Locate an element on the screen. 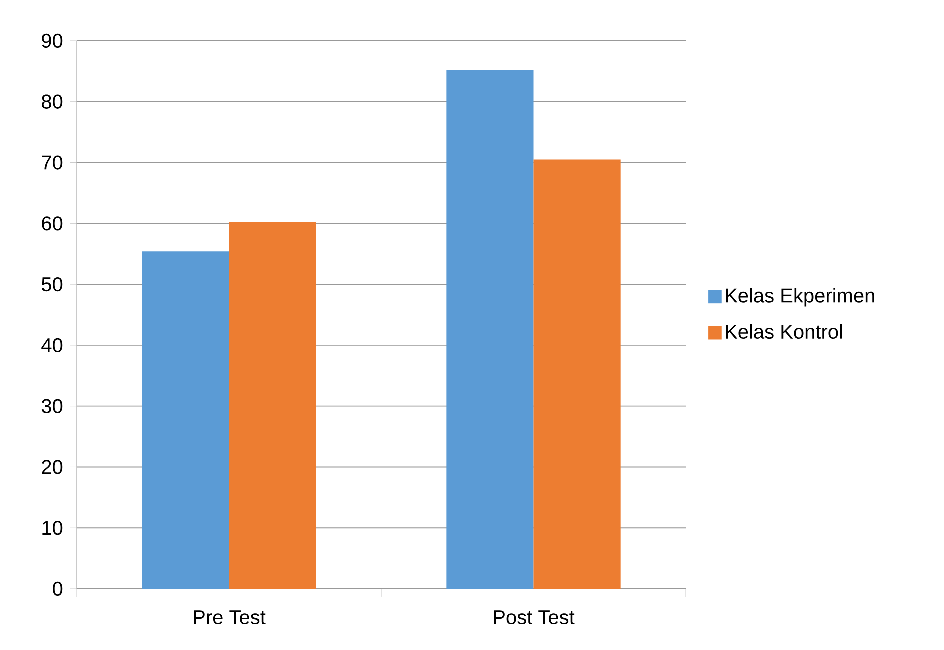 Image resolution: width=944 pixels, height=650 pixels. y-tick-label: 10 is located at coordinates (52, 528).